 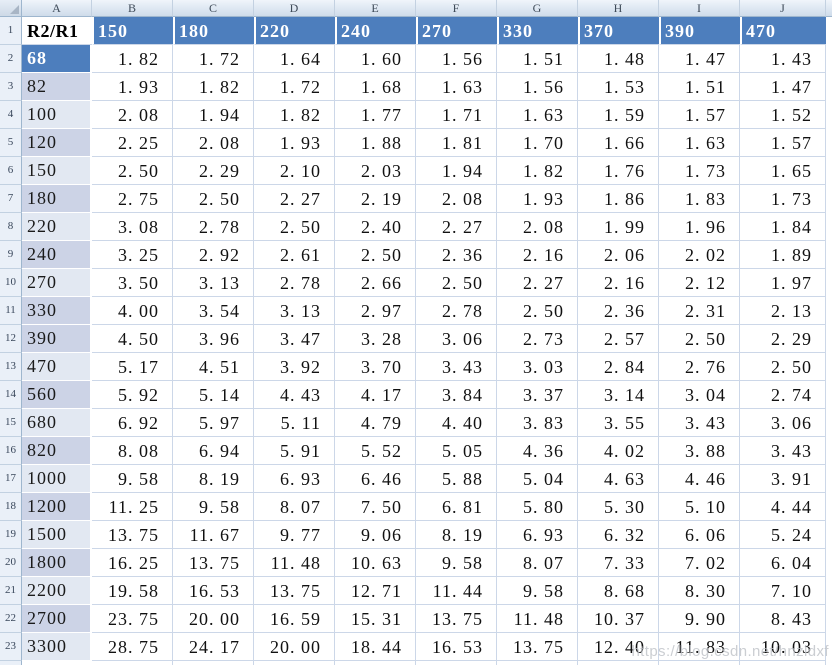 What do you see at coordinates (783, 59) in the screenshot?
I see `cell-J2: 1. 43` at bounding box center [783, 59].